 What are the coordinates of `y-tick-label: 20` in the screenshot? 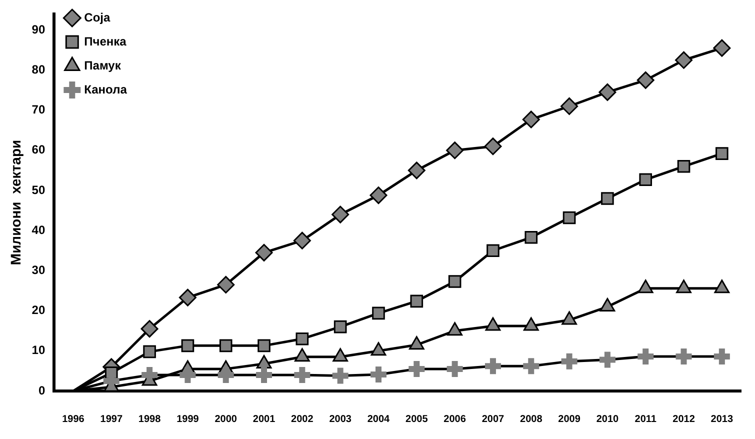 It's located at (39, 310).